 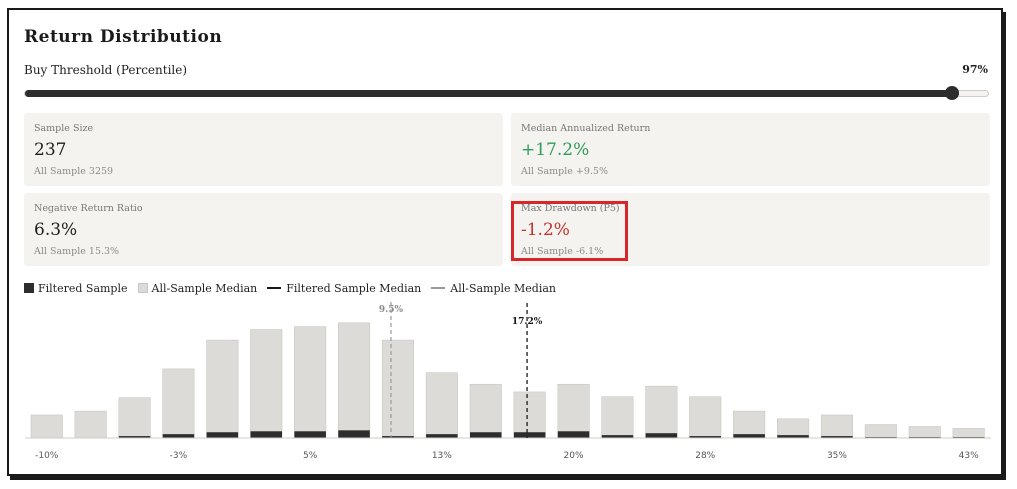 What do you see at coordinates (123, 37) in the screenshot?
I see `panel-title: Return Distribution` at bounding box center [123, 37].